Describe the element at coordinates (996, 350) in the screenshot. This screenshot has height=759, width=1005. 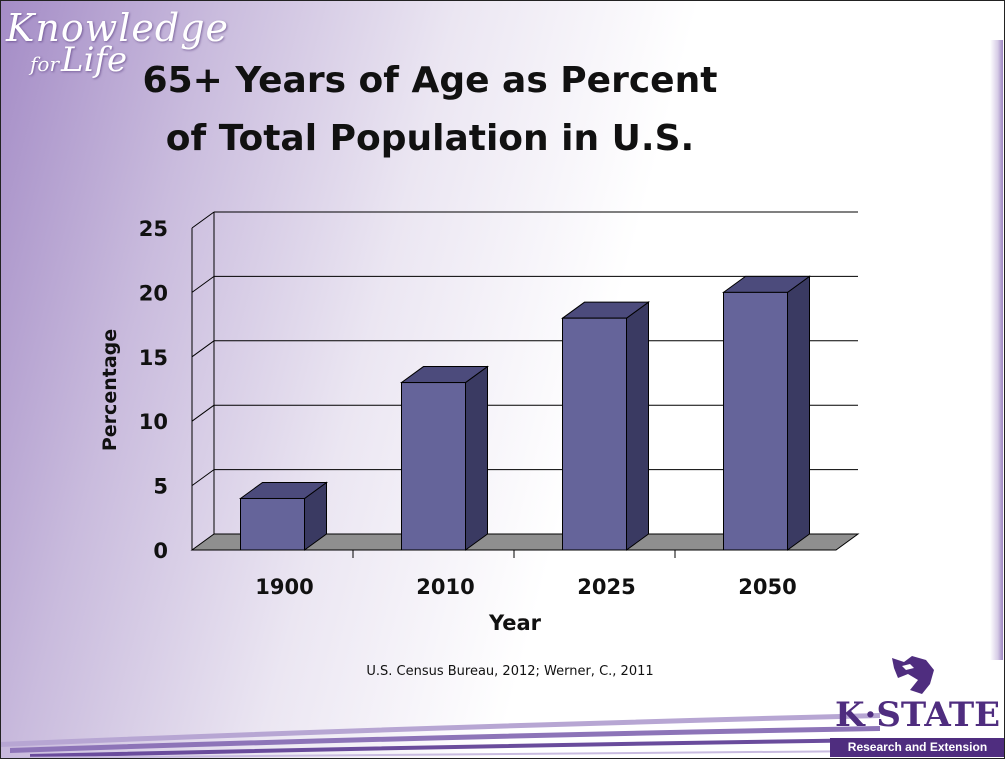
I see `right-edge-gradient` at that location.